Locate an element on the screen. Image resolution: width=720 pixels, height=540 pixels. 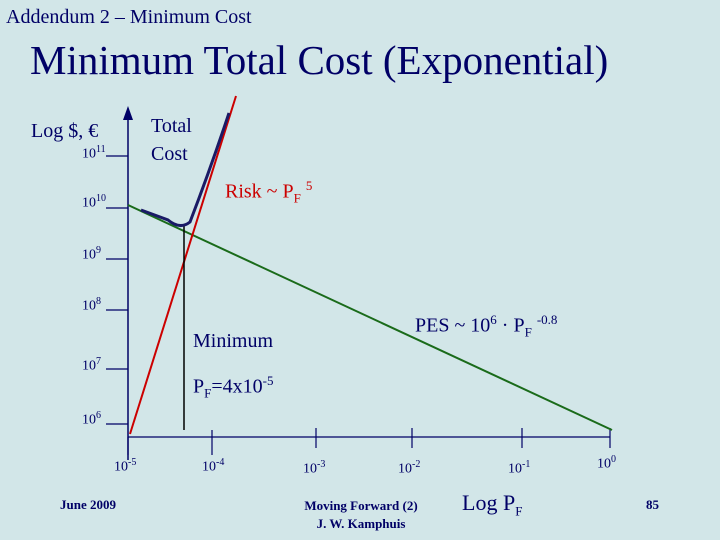
x-tick-label-1e-1: 10⁻¹ is located at coordinates (519, 468).